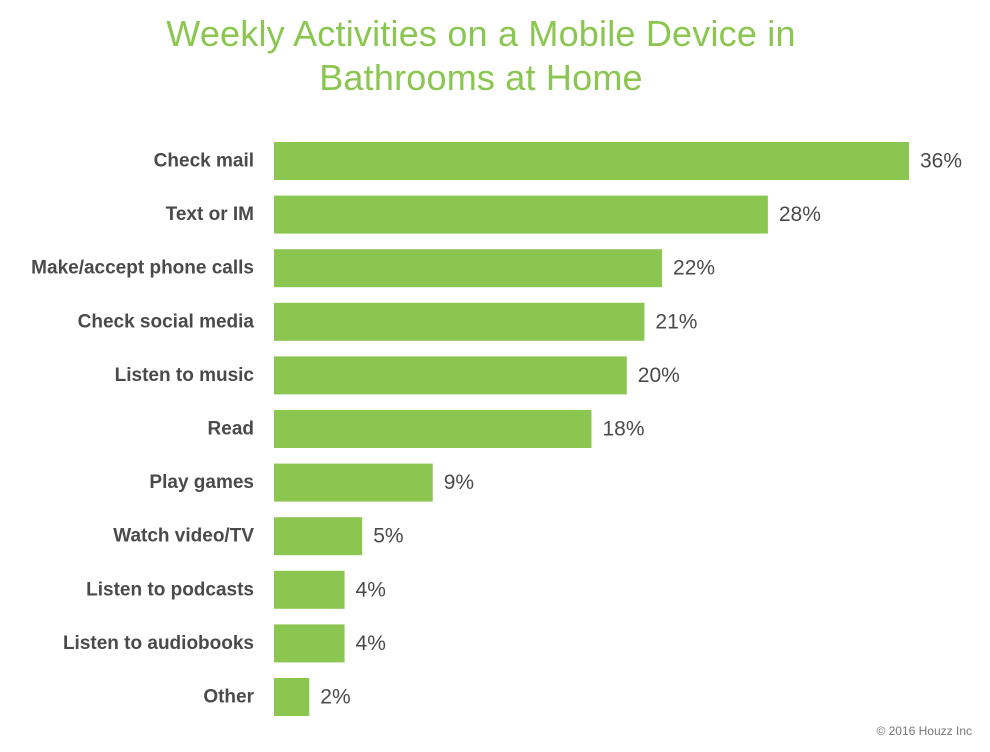  I want to click on category-label: Listen to podcasts, so click(170, 589).